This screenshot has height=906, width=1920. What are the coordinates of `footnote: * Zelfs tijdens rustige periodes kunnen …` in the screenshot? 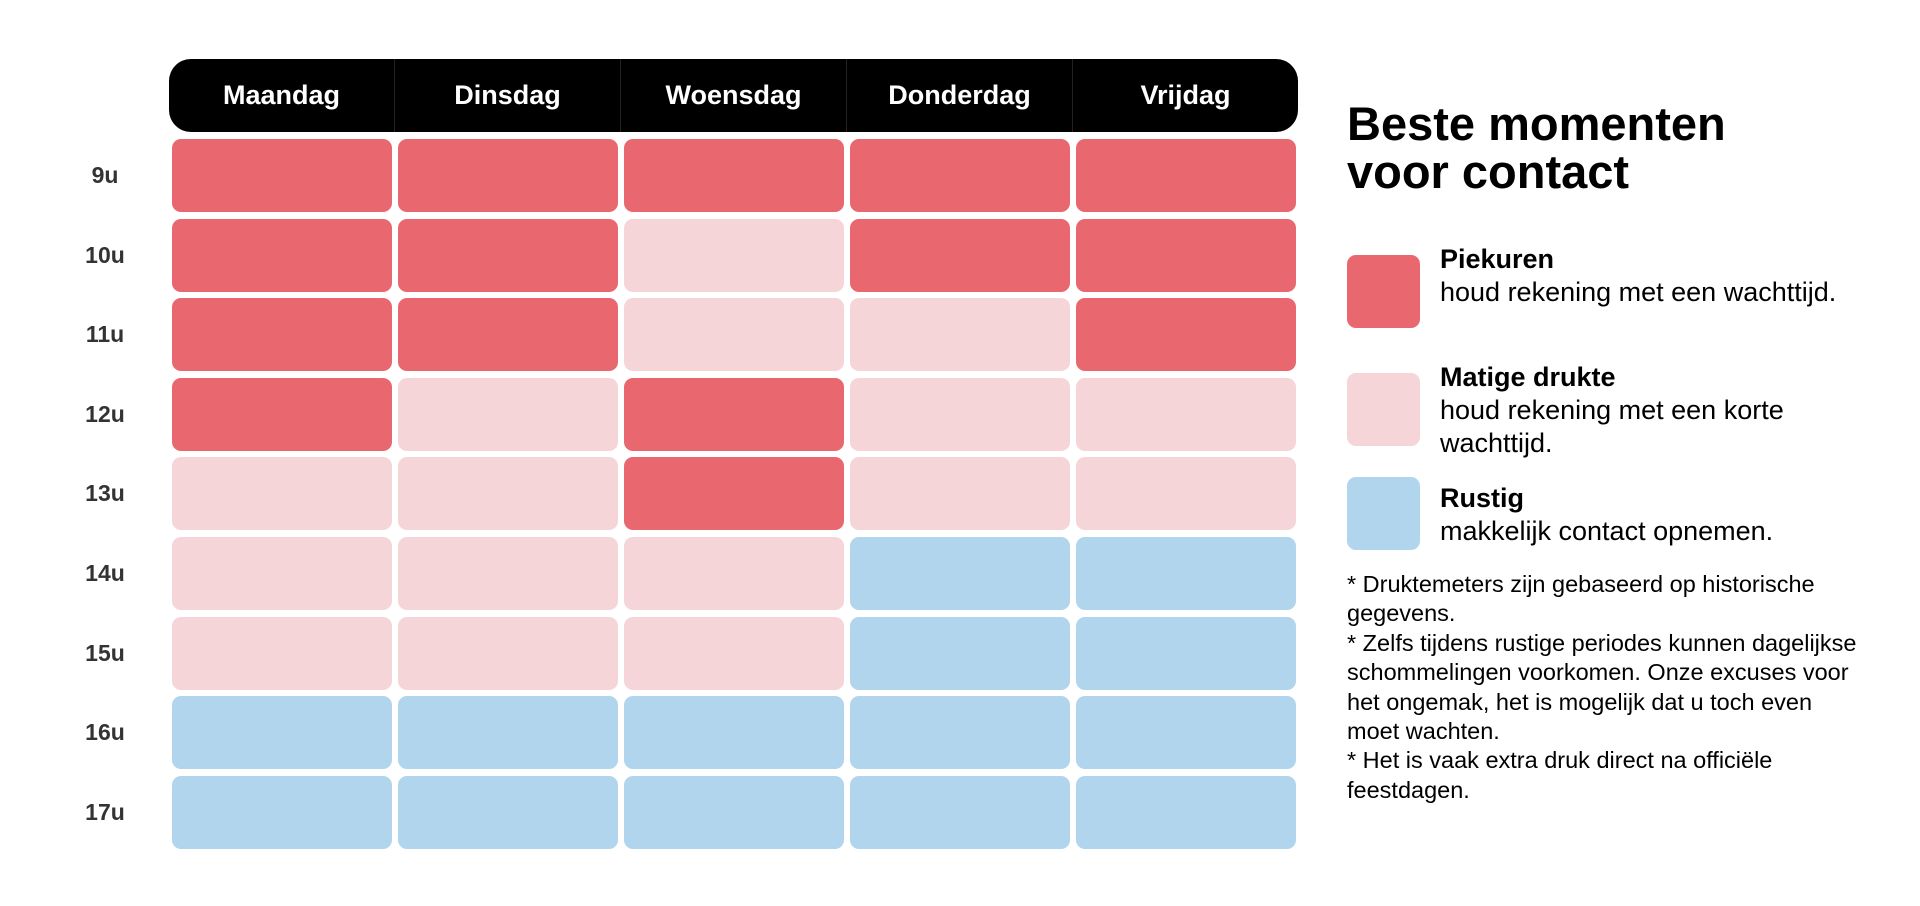 It's located at (1602, 687).